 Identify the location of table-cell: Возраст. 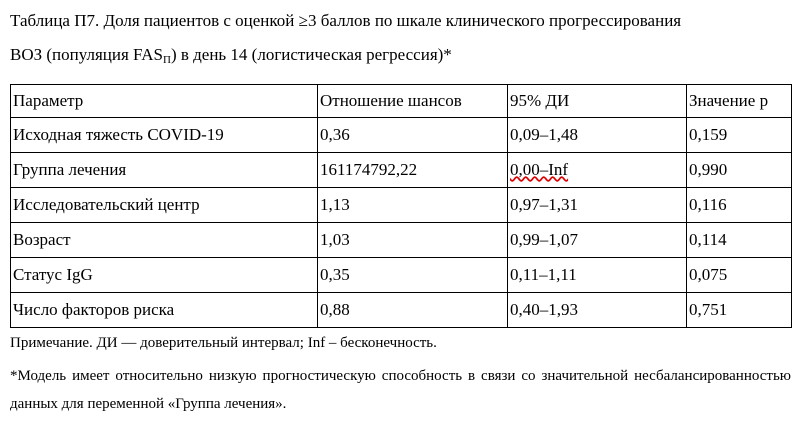
(164, 240).